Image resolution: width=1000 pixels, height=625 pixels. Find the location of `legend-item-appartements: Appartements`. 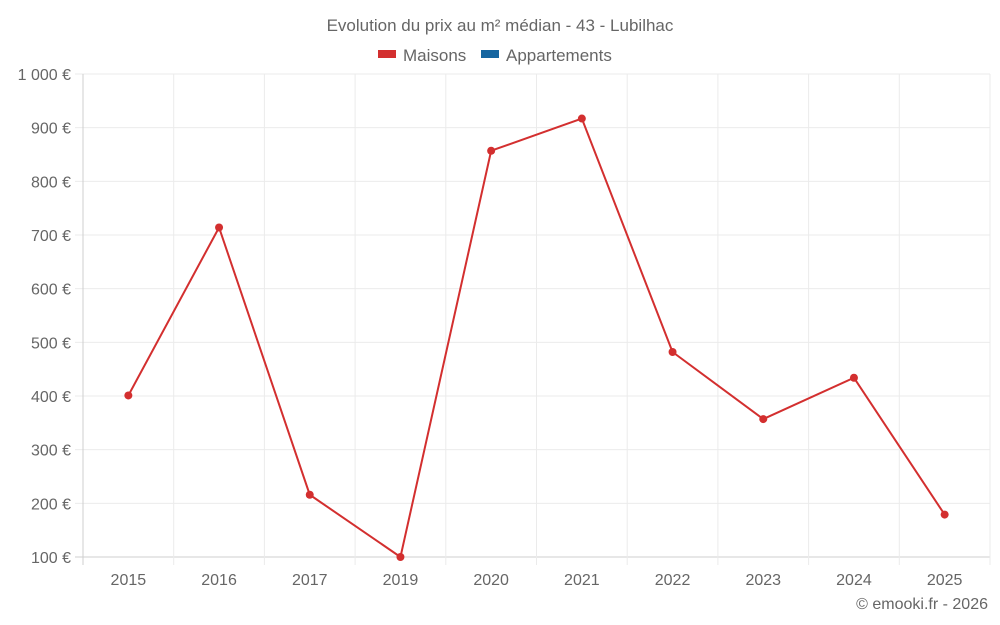

legend-item-appartements: Appartements is located at coordinates (546, 55).